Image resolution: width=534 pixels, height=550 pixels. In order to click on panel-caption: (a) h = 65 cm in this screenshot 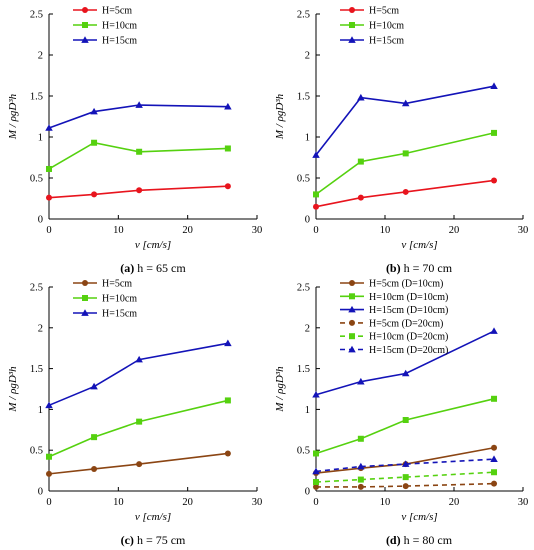, I will do `click(153, 268)`.